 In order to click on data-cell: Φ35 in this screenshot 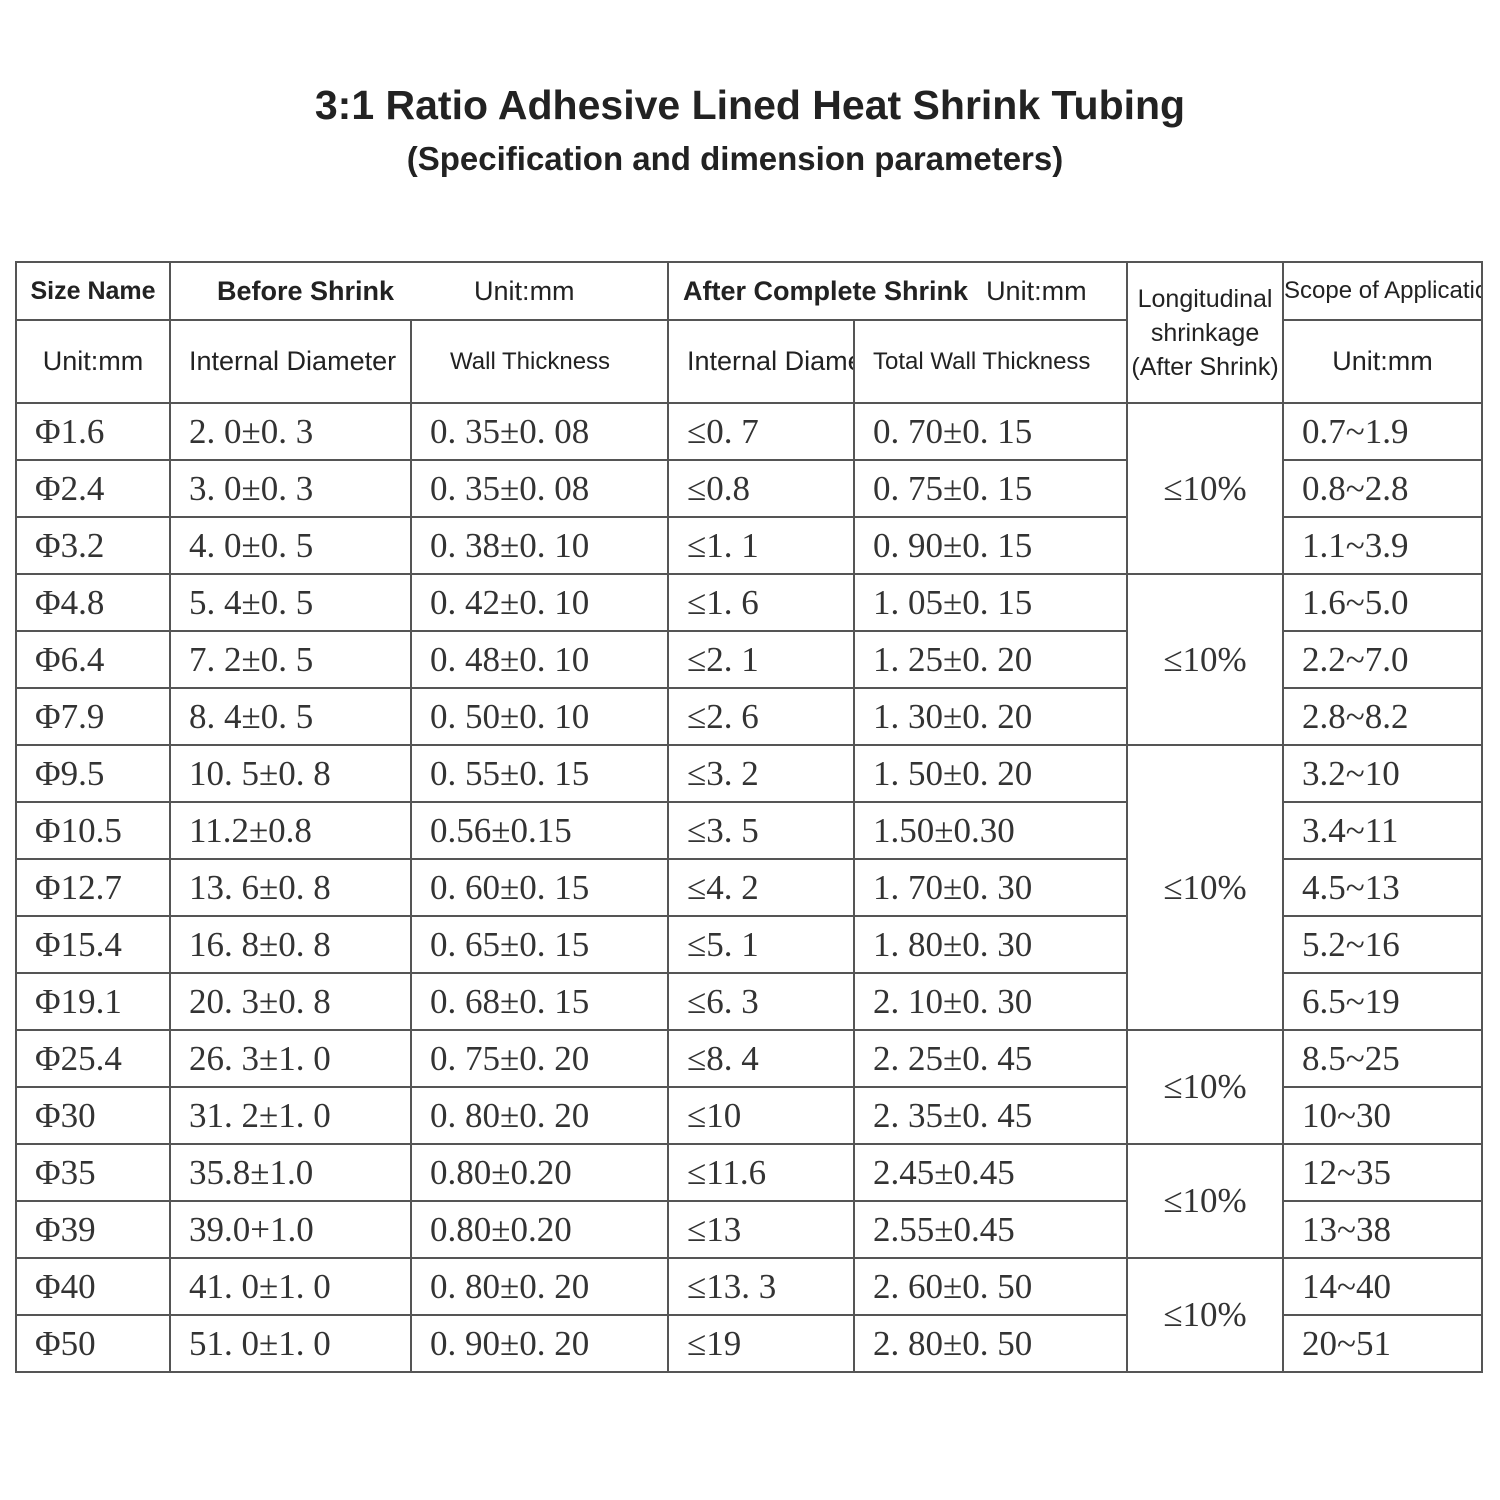, I will do `click(93, 1172)`.